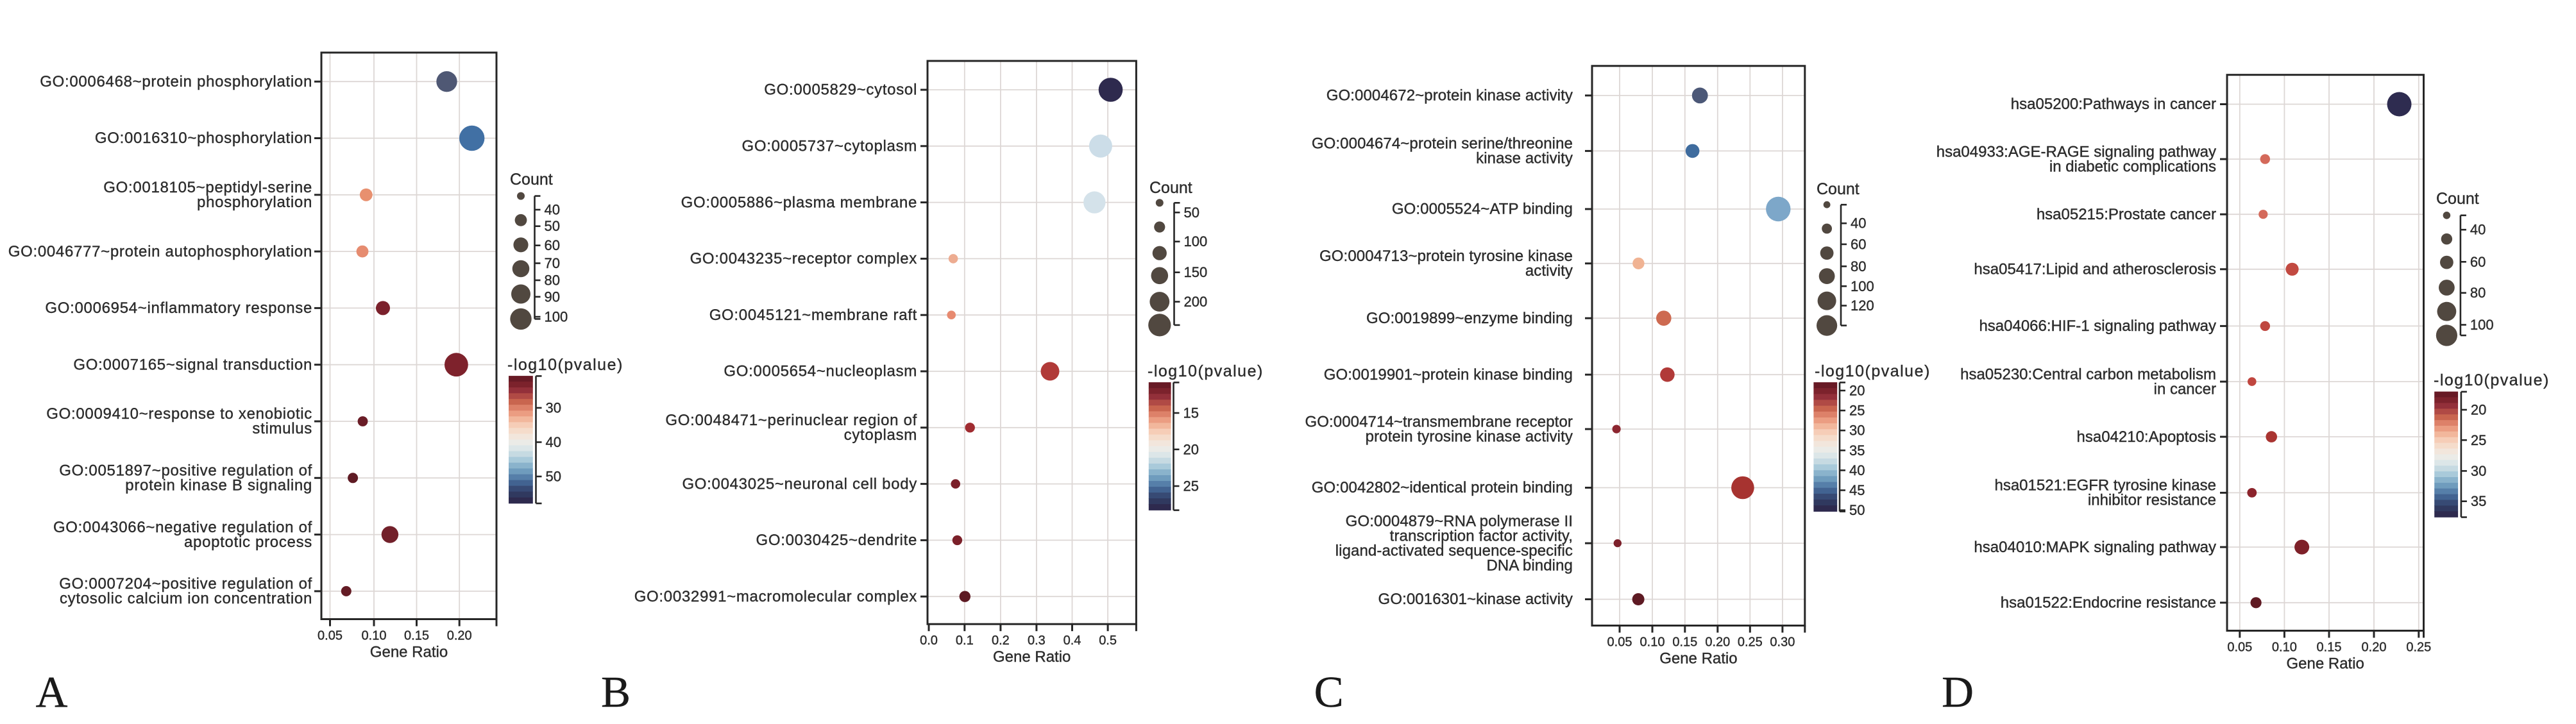  What do you see at coordinates (178, 308) in the screenshot?
I see `svg-text:GO:0006954~inflammatory respon: GO:0006954~inflammatory response` at bounding box center [178, 308].